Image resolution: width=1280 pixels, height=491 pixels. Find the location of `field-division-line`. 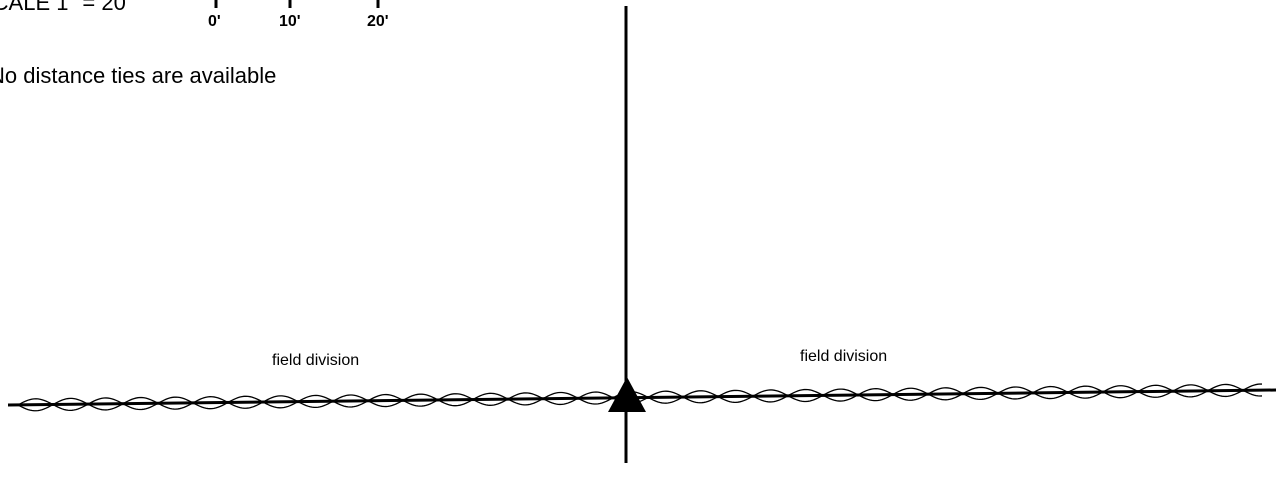

field-division-line is located at coordinates (642, 397).